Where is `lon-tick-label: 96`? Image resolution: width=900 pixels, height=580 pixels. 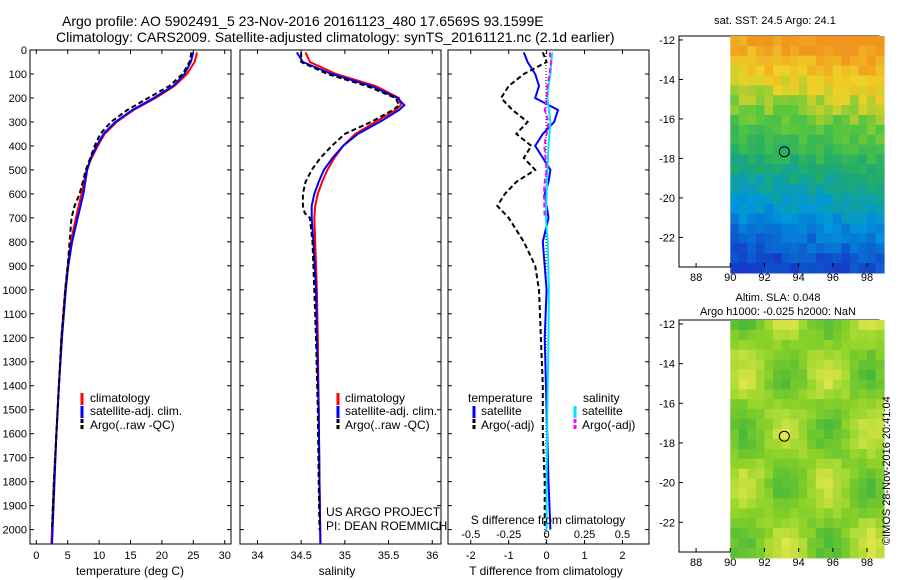
lon-tick-label: 96 is located at coordinates (833, 563).